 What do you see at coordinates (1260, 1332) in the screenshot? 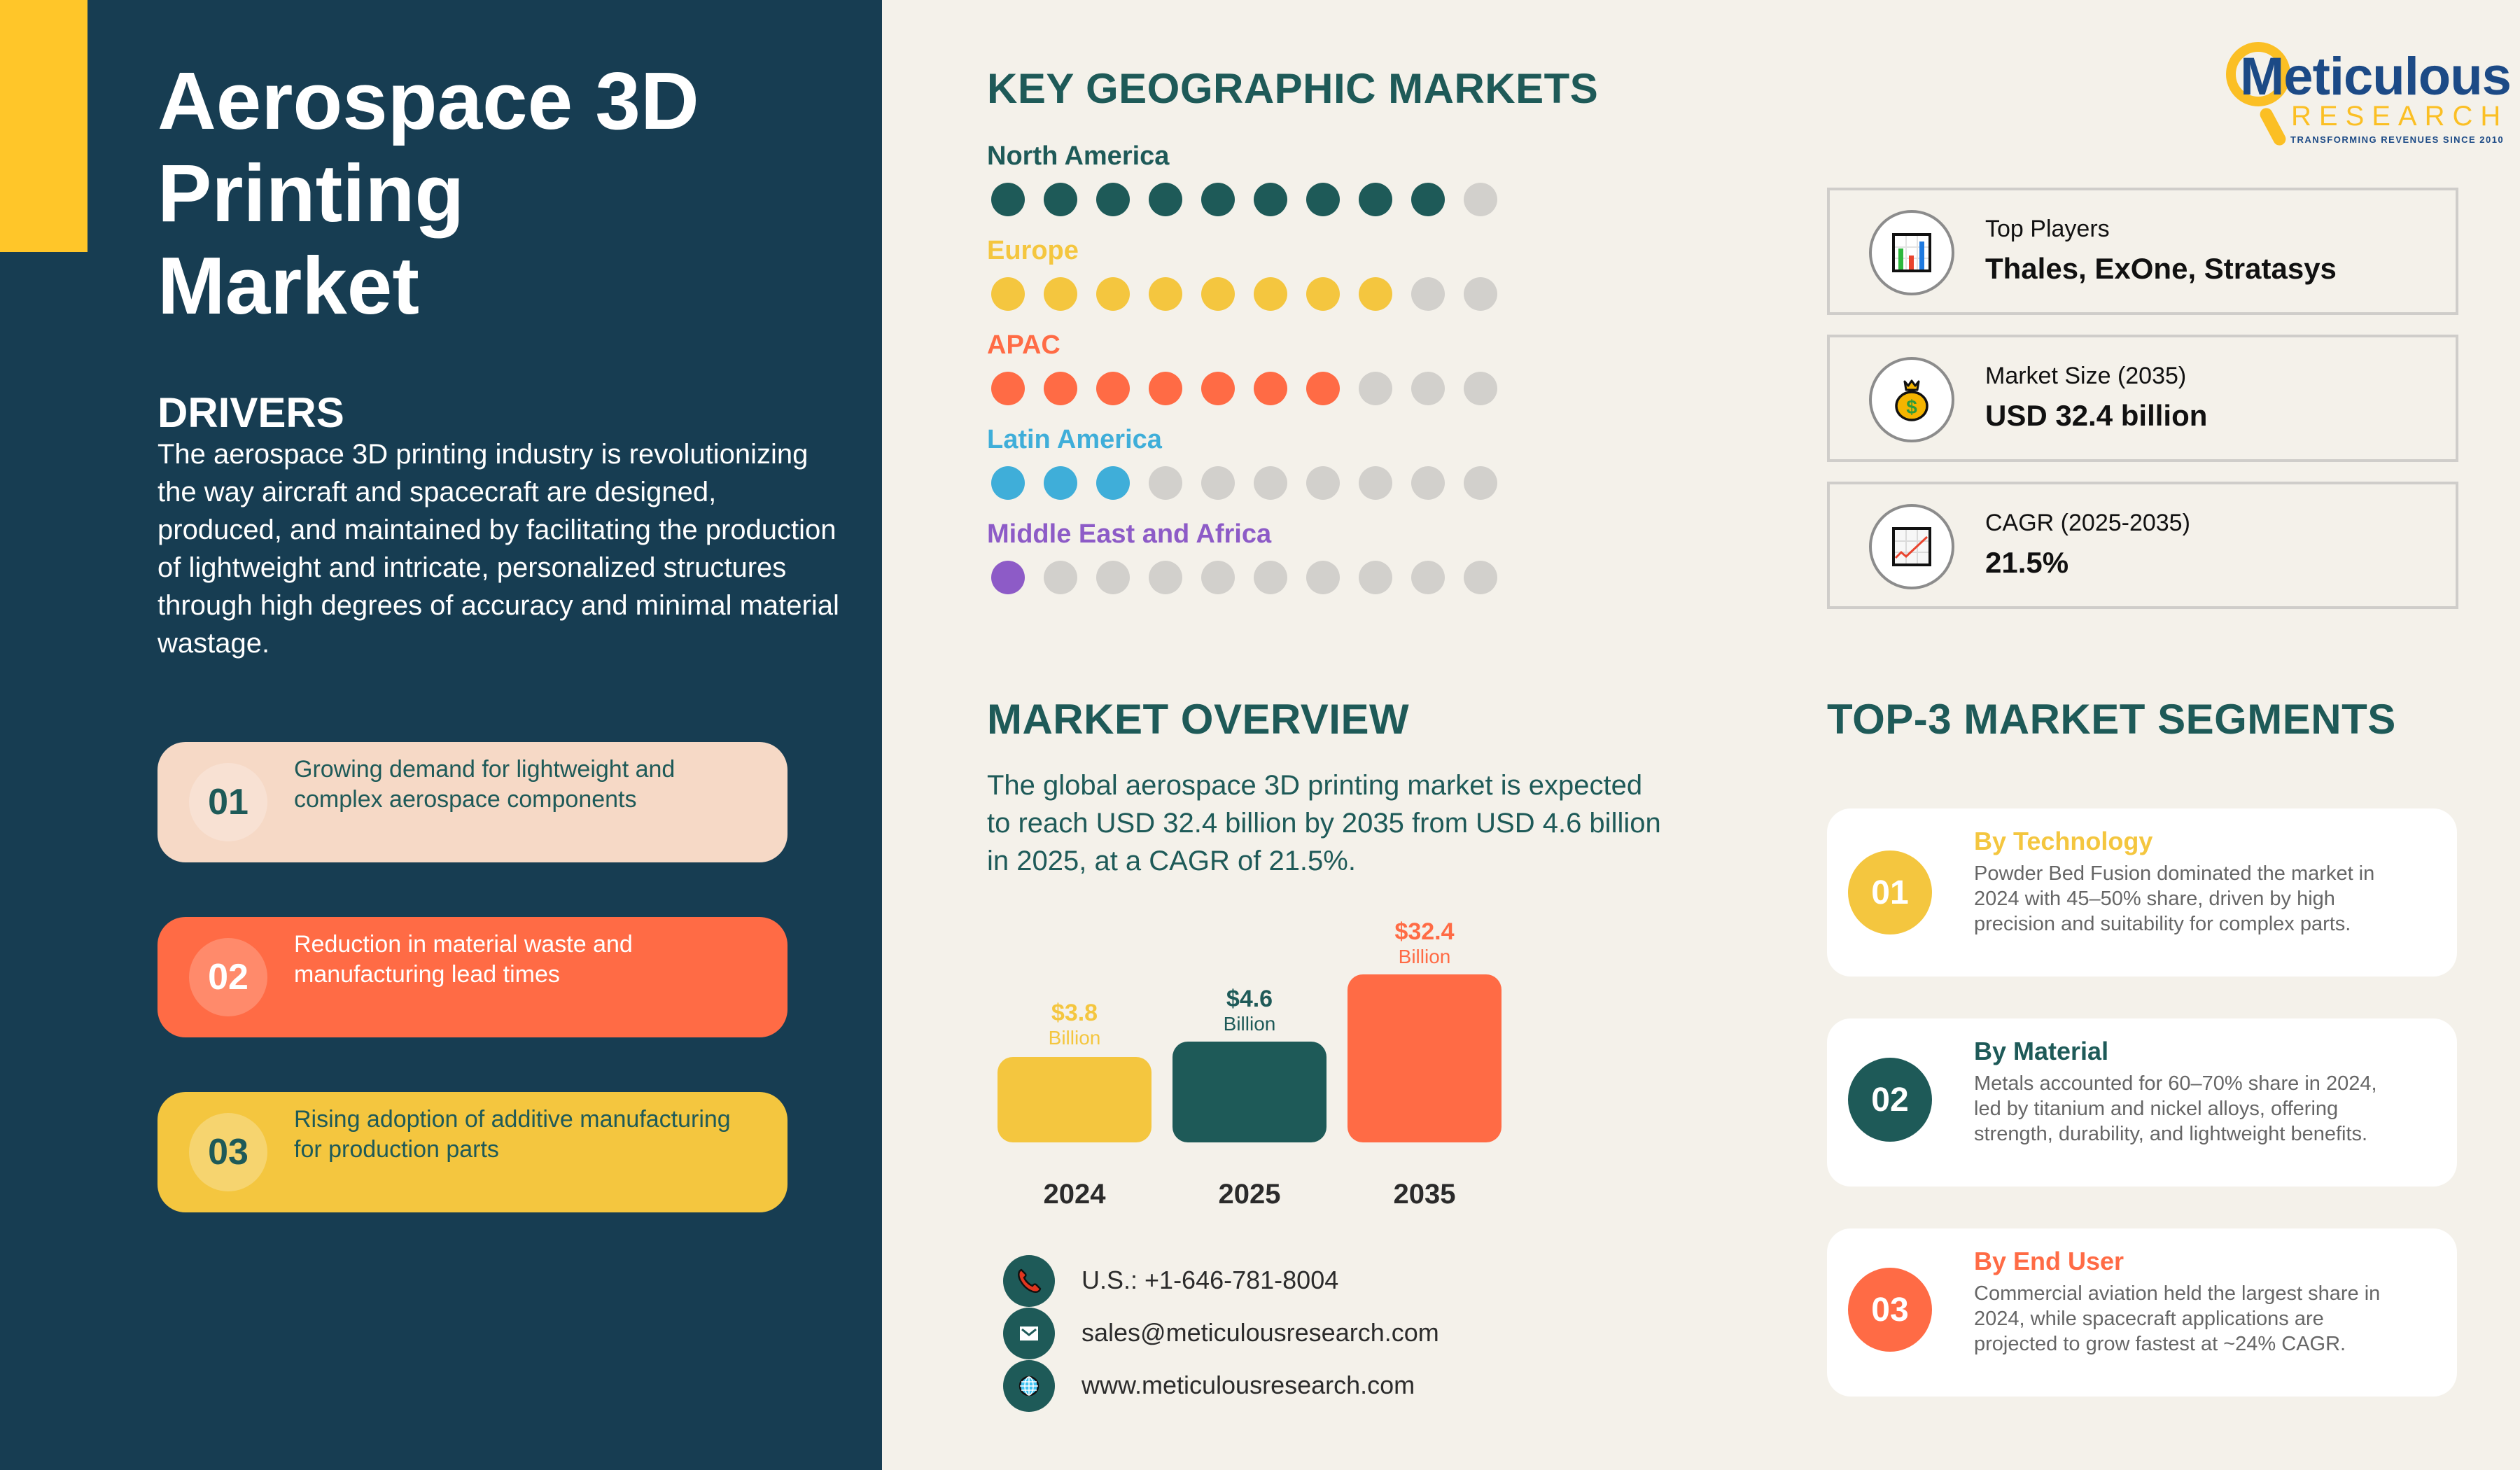
I see `contact-email: sales@meticulousresearch.com` at bounding box center [1260, 1332].